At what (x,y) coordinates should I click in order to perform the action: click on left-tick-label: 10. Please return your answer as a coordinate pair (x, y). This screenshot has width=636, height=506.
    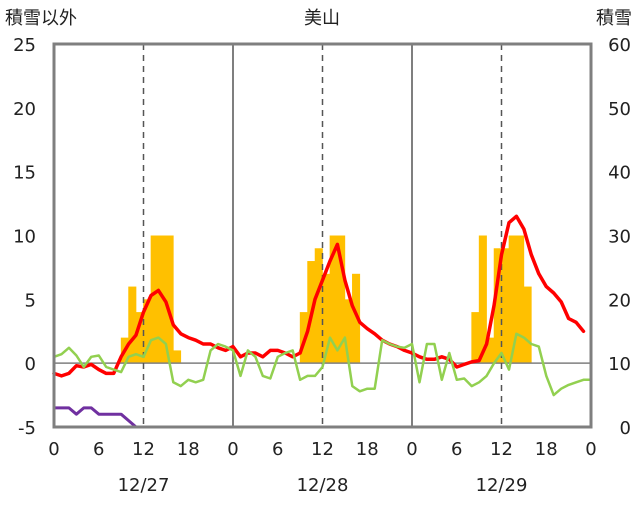
    Looking at the image, I should click on (24, 237).